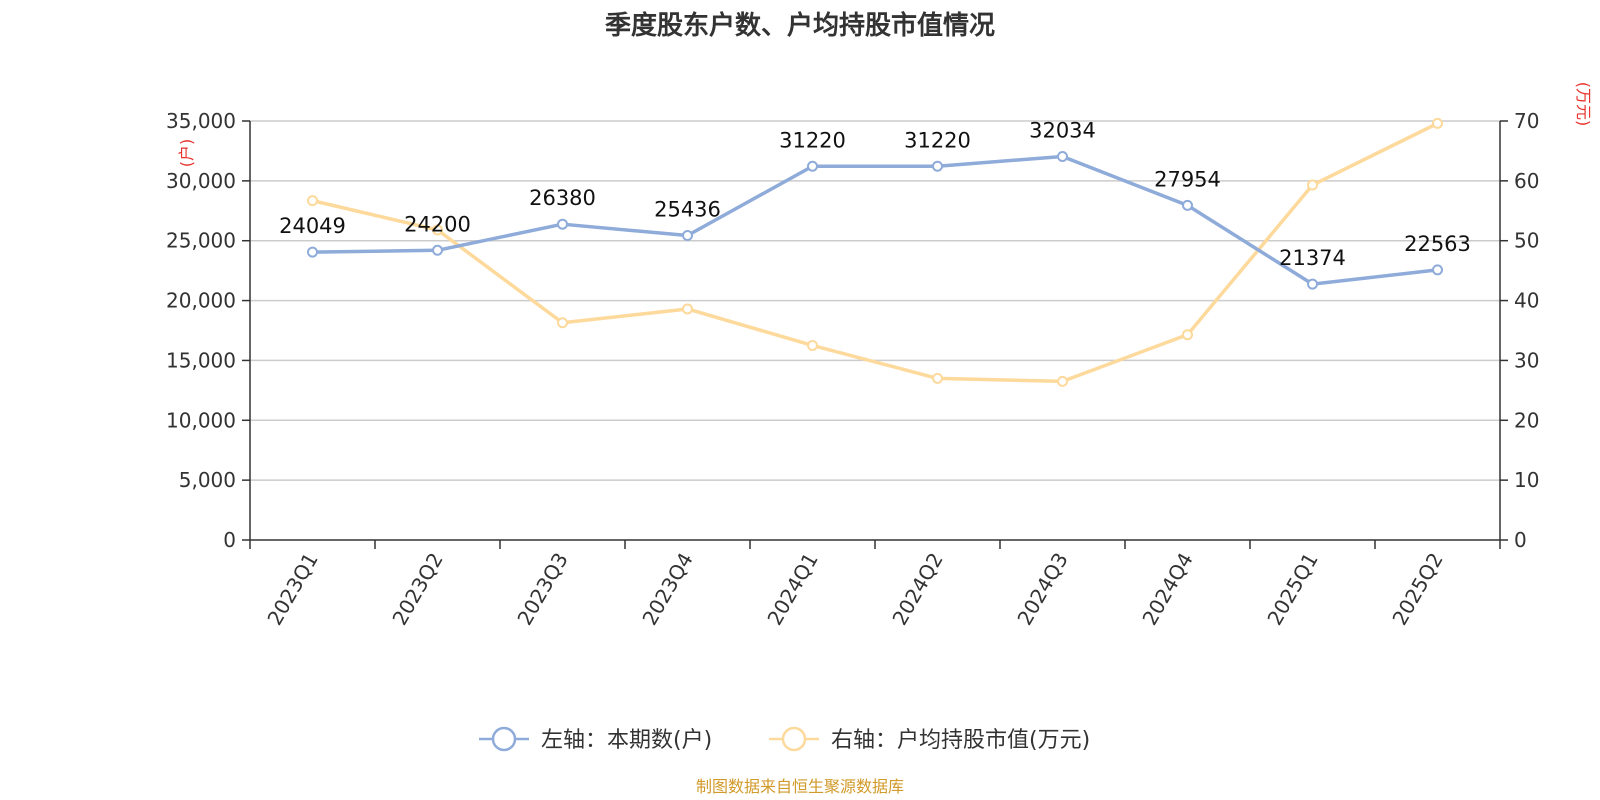 The width and height of the screenshot is (1600, 800). I want to click on left-axis-unit: (户), so click(186, 153).